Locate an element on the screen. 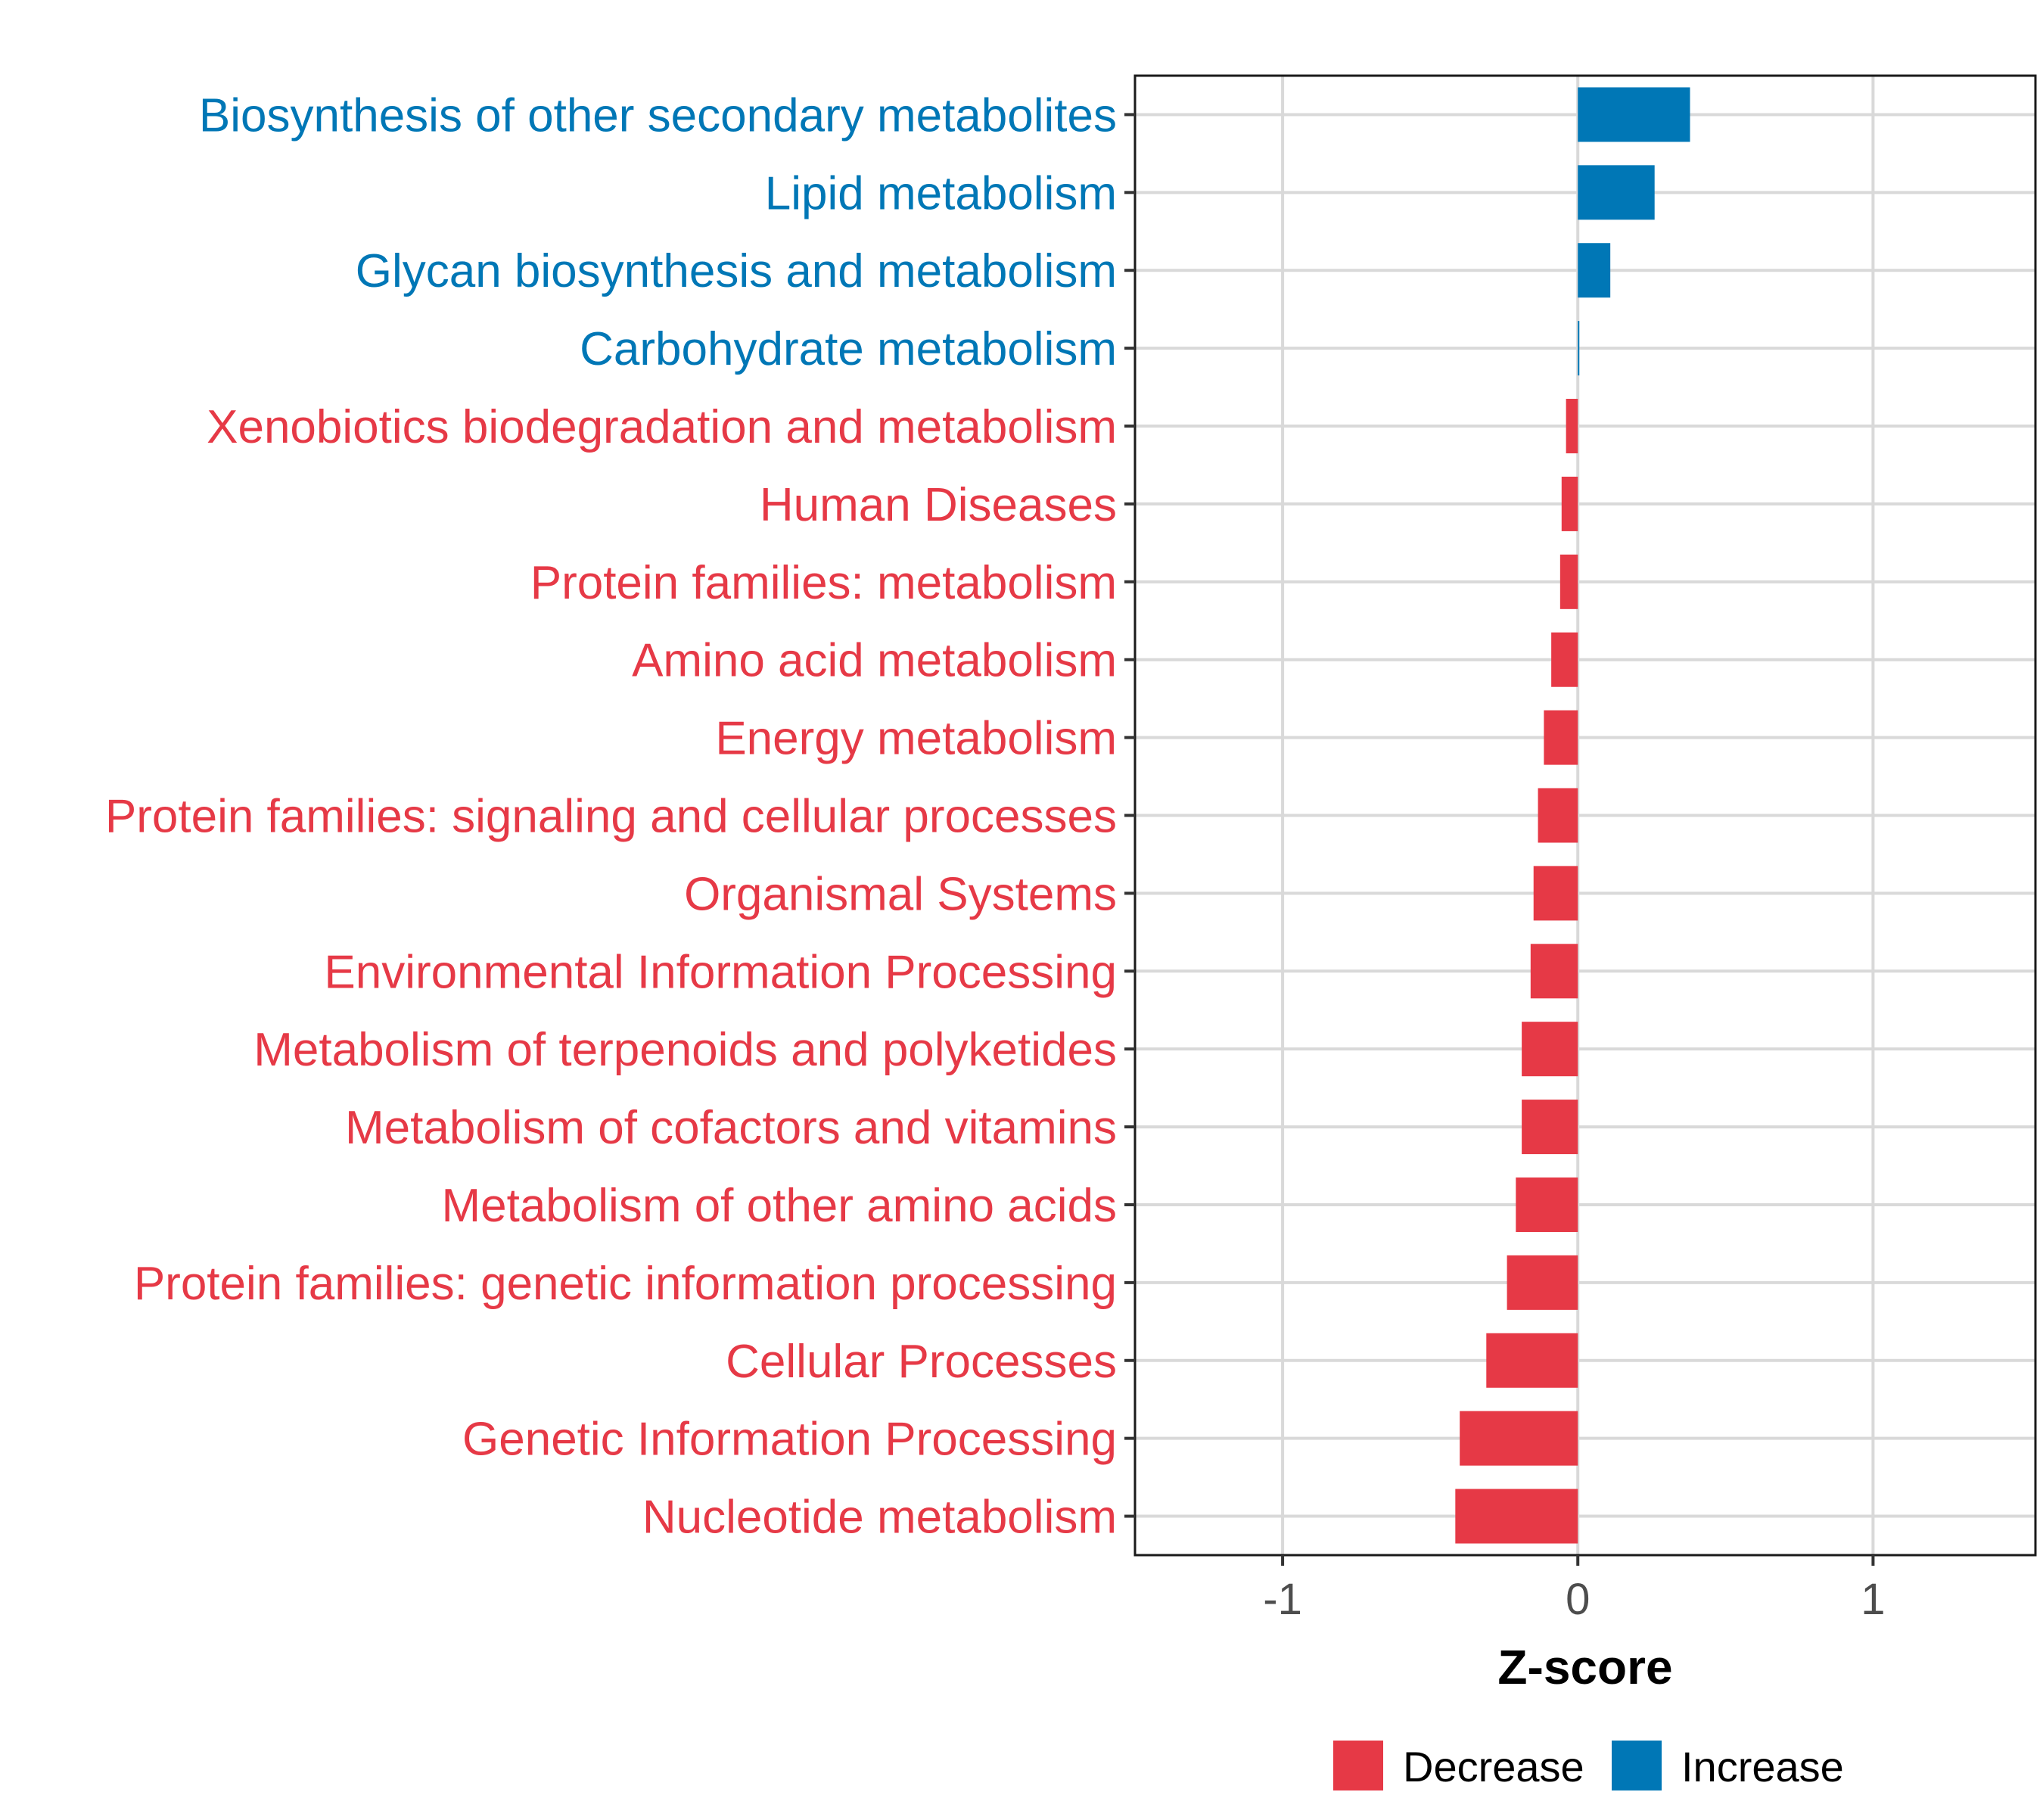 The image size is (2043, 1820). y-tick-label-10: Organismal Systems is located at coordinates (901, 894).